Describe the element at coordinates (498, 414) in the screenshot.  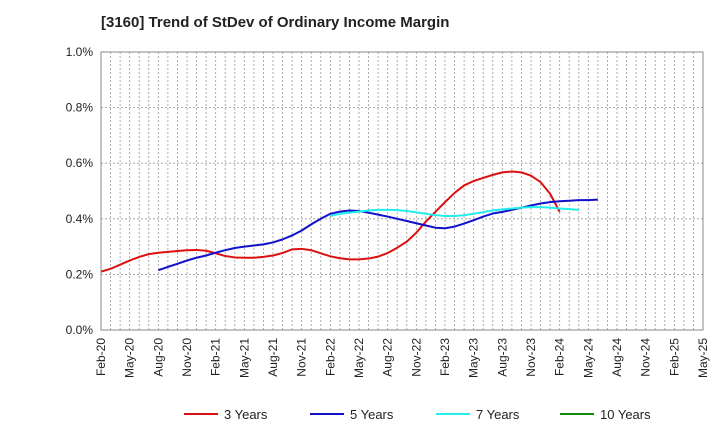
I see `legend-label-7-years: 7 Years` at that location.